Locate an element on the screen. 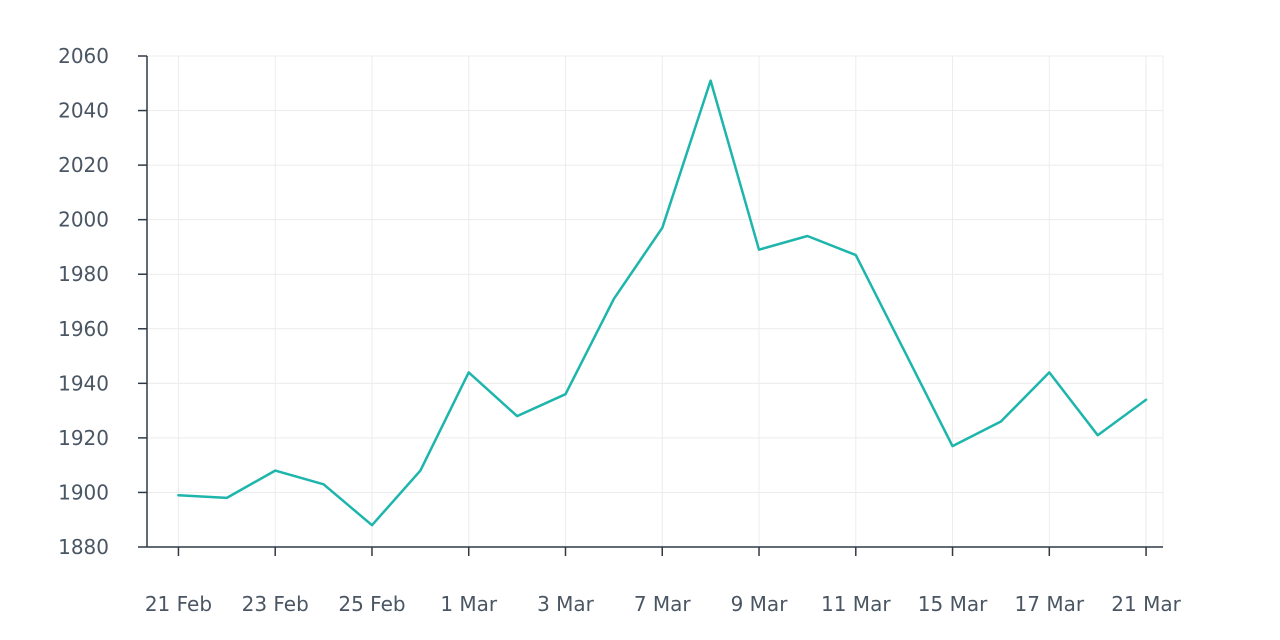 Image resolution: width=1280 pixels, height=640 pixels. y-tick-labels: 1880 1900 1920 1940 1960 1980 2000 2020 2040 2060 is located at coordinates (83, 301).